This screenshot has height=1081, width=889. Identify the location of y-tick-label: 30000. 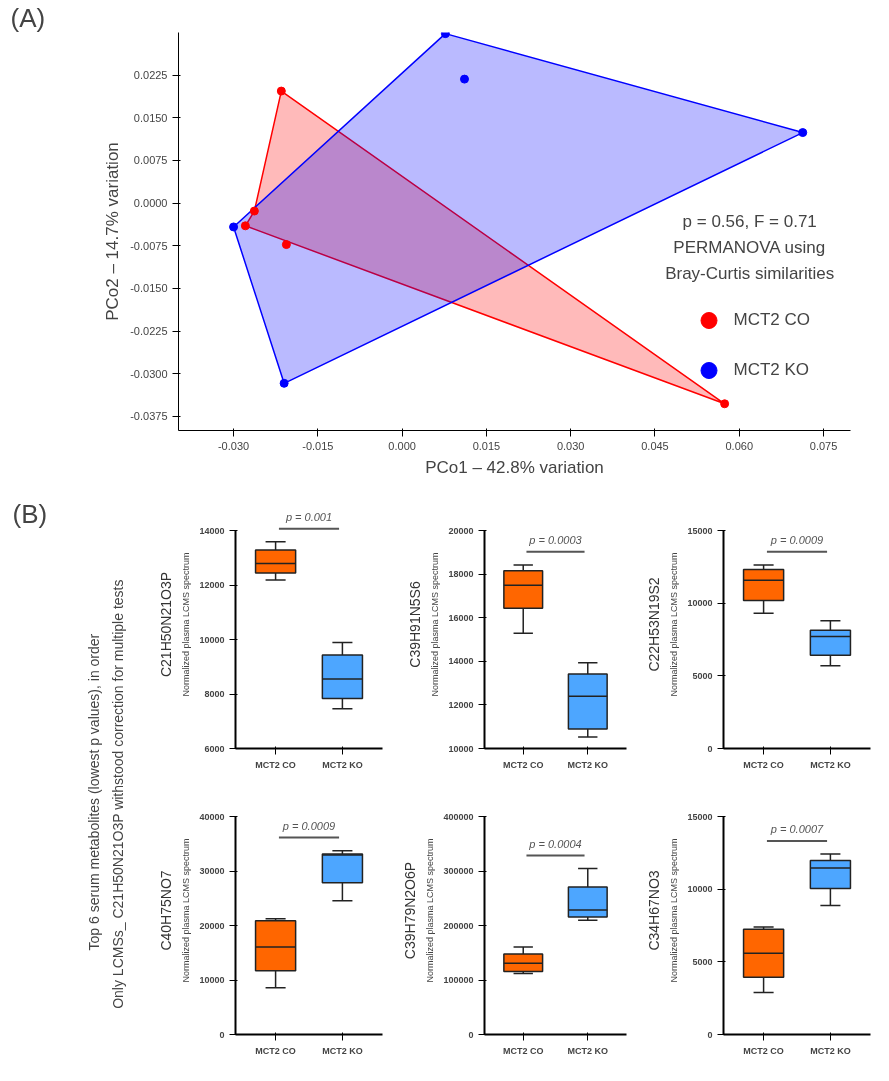
(212, 871).